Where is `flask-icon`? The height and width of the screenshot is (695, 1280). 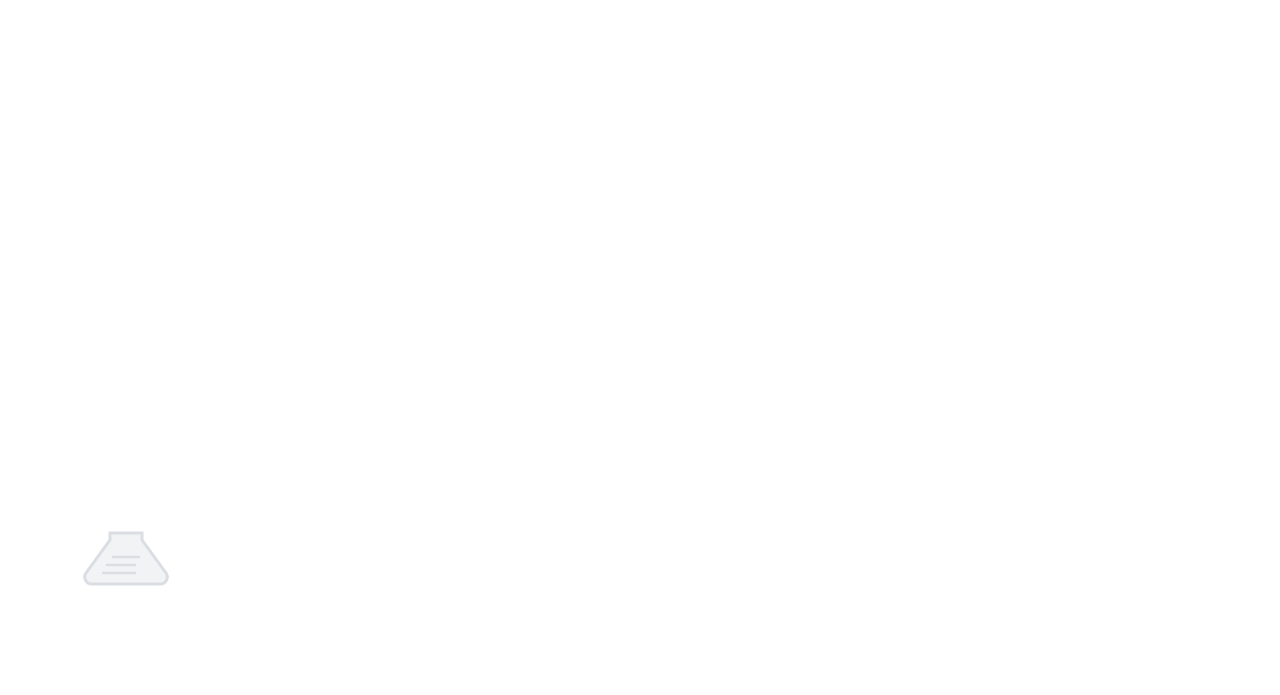
flask-icon is located at coordinates (126, 558).